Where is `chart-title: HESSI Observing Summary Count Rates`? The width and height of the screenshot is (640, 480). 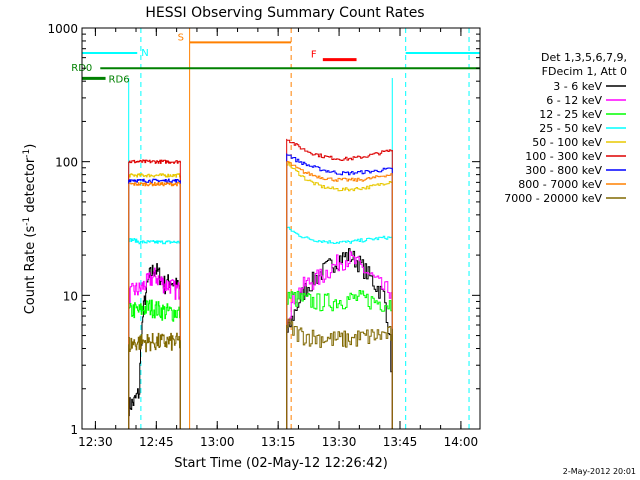
chart-title: HESSI Observing Summary Count Rates is located at coordinates (284, 13).